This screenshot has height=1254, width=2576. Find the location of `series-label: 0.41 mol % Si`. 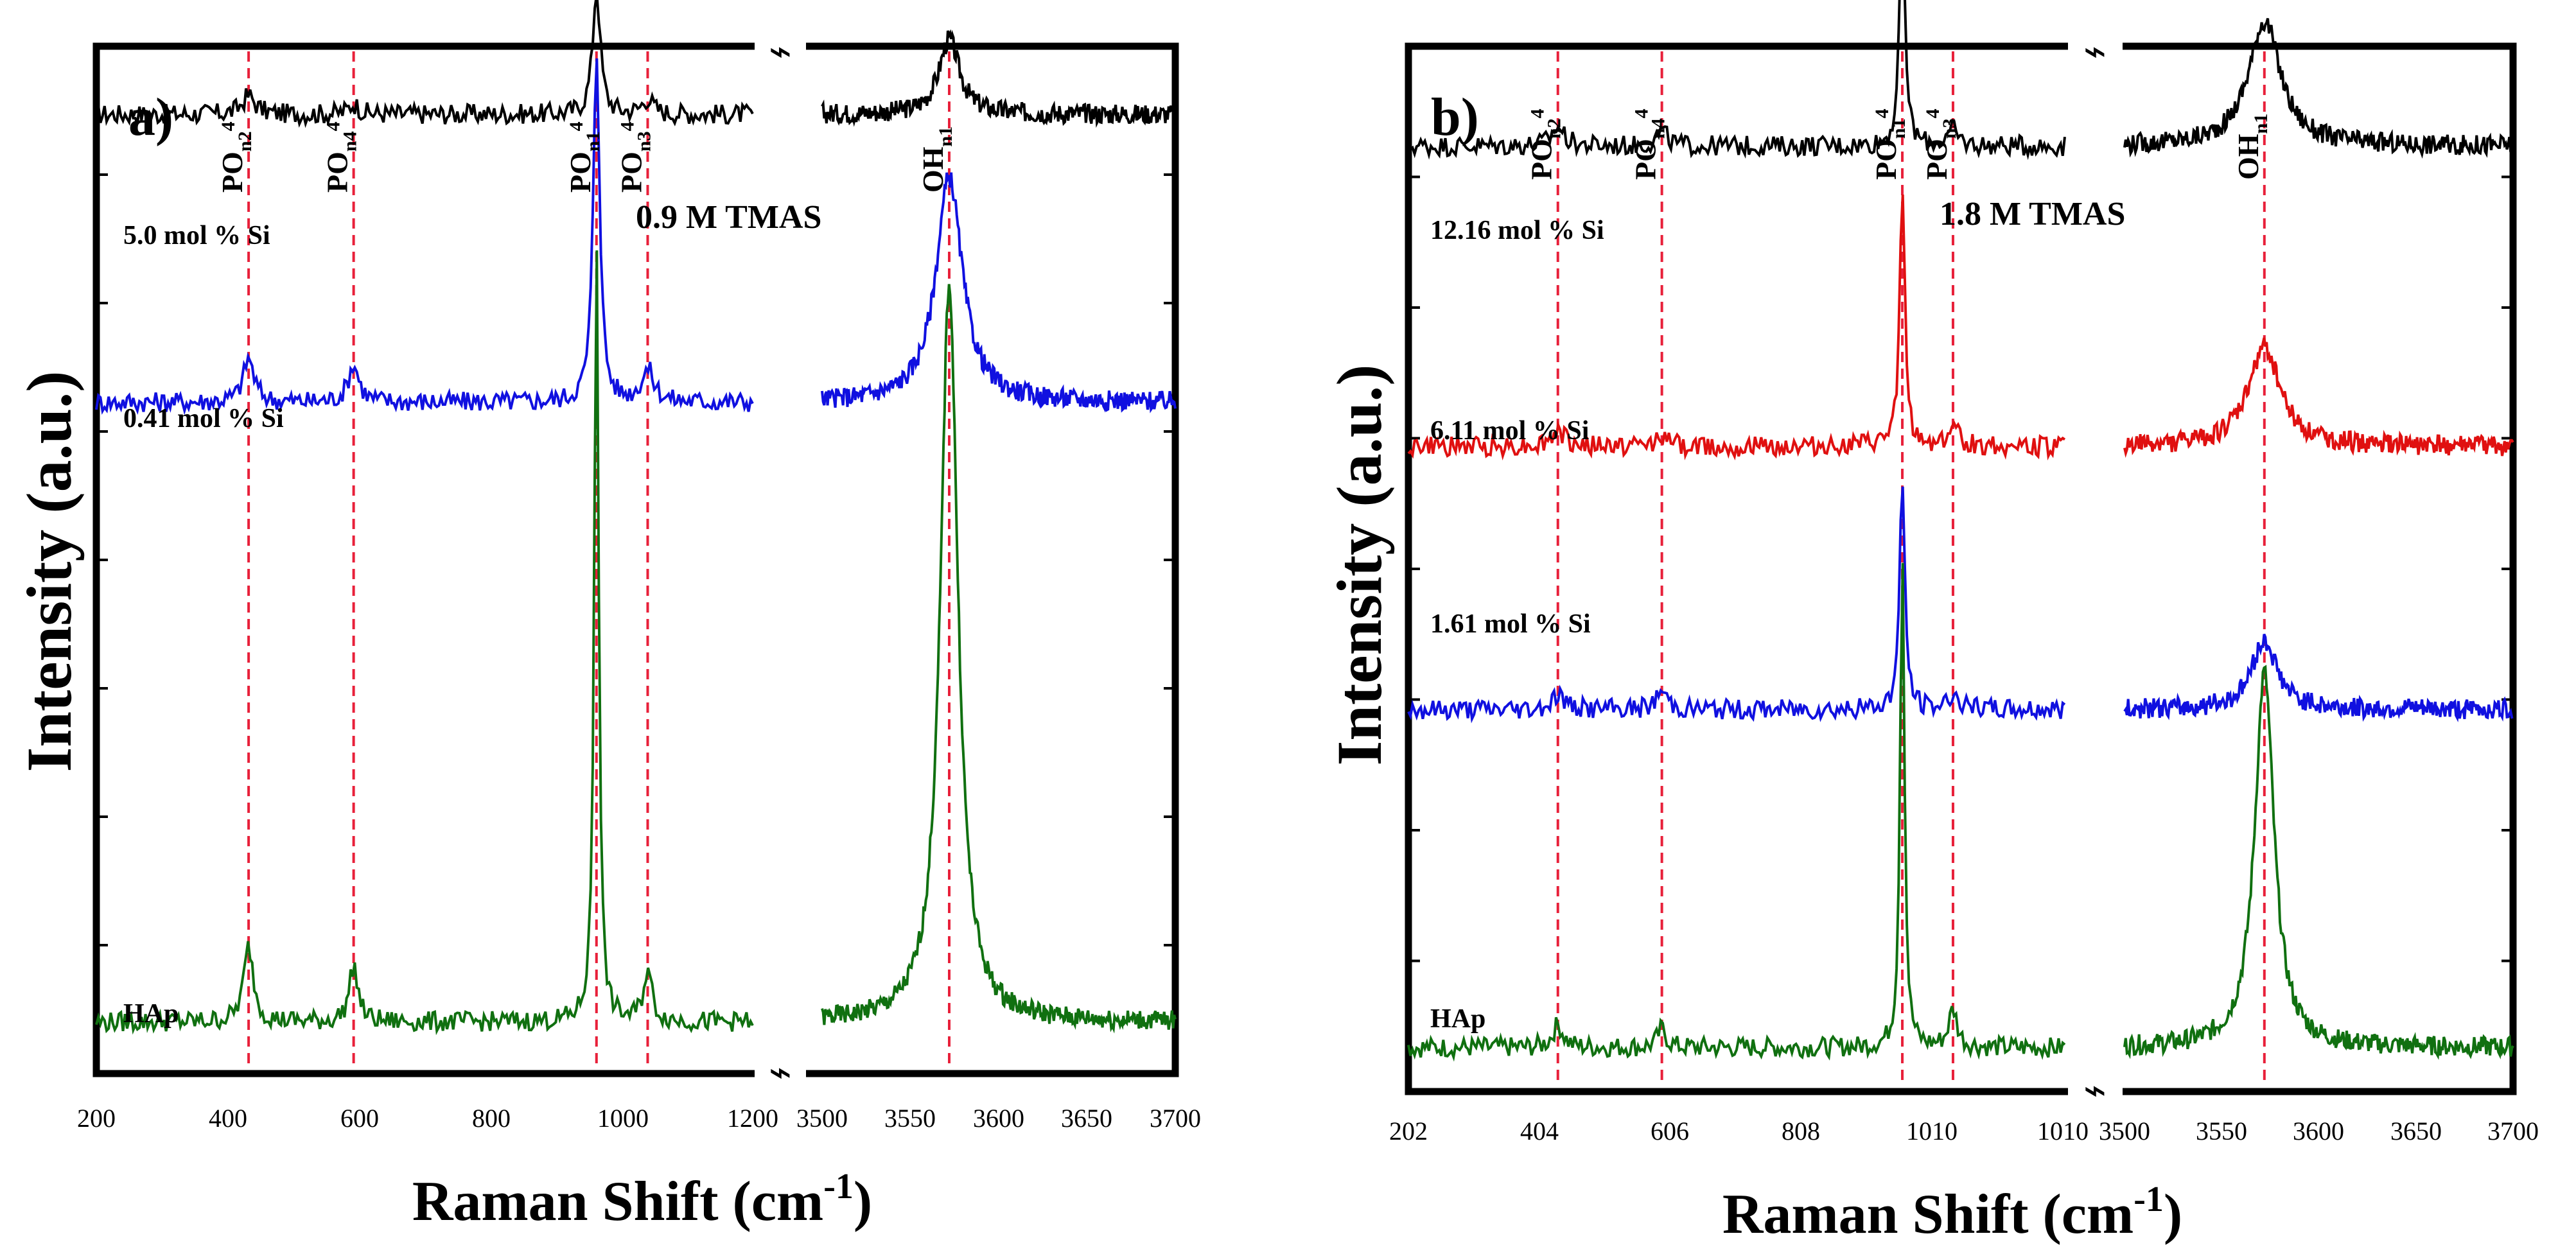

series-label: 0.41 mol % Si is located at coordinates (203, 419).